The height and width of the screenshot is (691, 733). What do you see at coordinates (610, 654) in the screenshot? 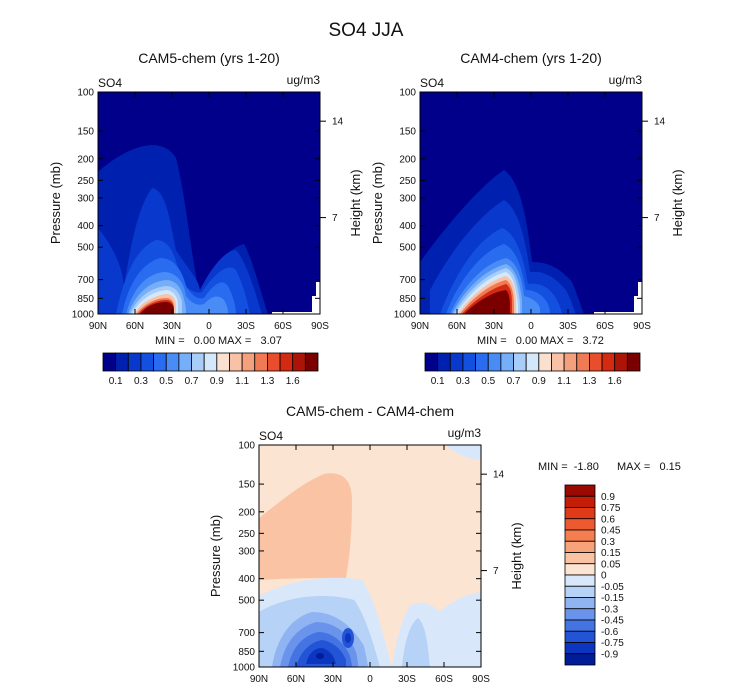
I see `colorbar-label: -0.9` at bounding box center [610, 654].